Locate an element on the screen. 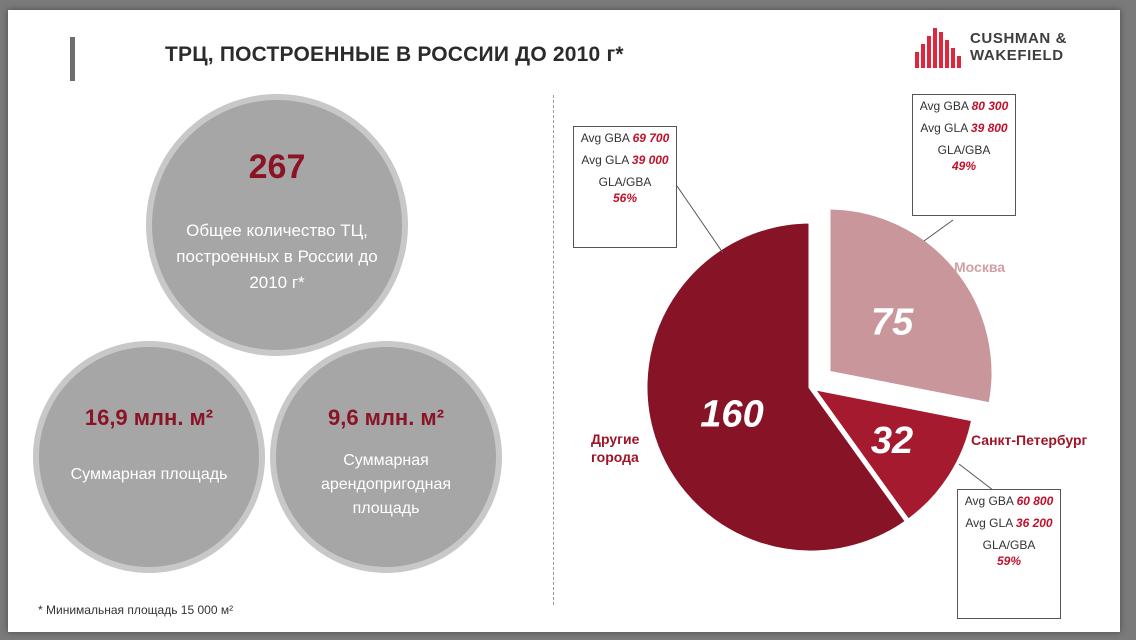  ratio-value: 56% is located at coordinates (625, 198).